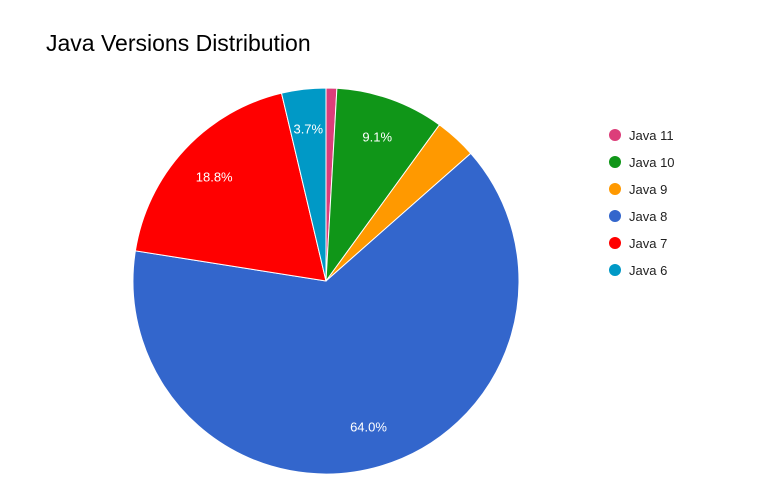 The height and width of the screenshot is (500, 760). Describe the element at coordinates (648, 216) in the screenshot. I see `legend-label-java-8: Java 8` at that location.